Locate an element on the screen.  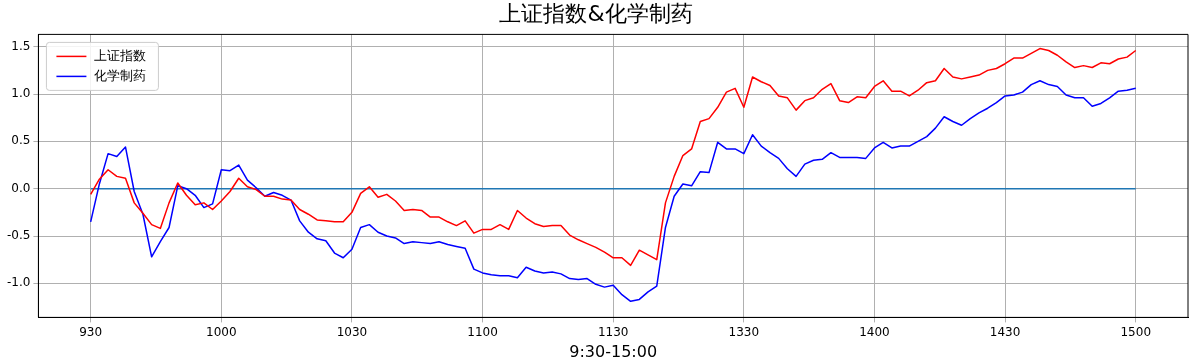
x-tick-label: 1130 is located at coordinates (613, 331).